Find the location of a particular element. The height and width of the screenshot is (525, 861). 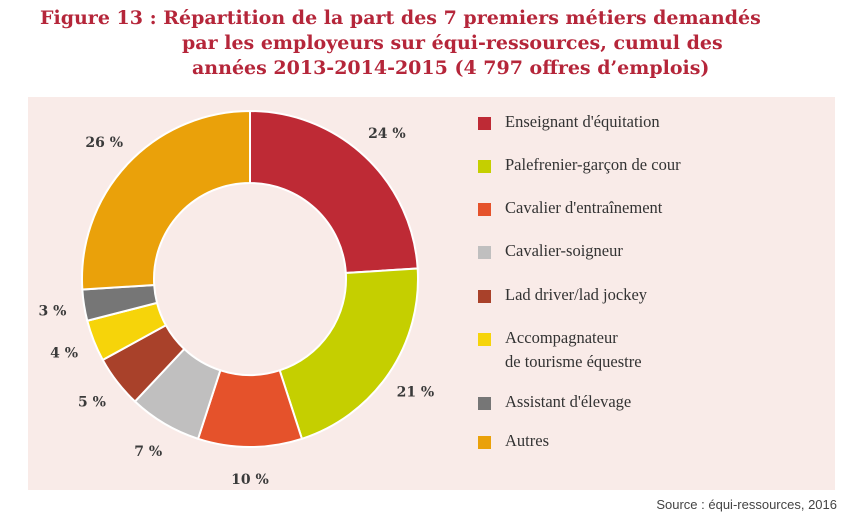

legend-item-3: Cavalier d'entraînement is located at coordinates (570, 209).